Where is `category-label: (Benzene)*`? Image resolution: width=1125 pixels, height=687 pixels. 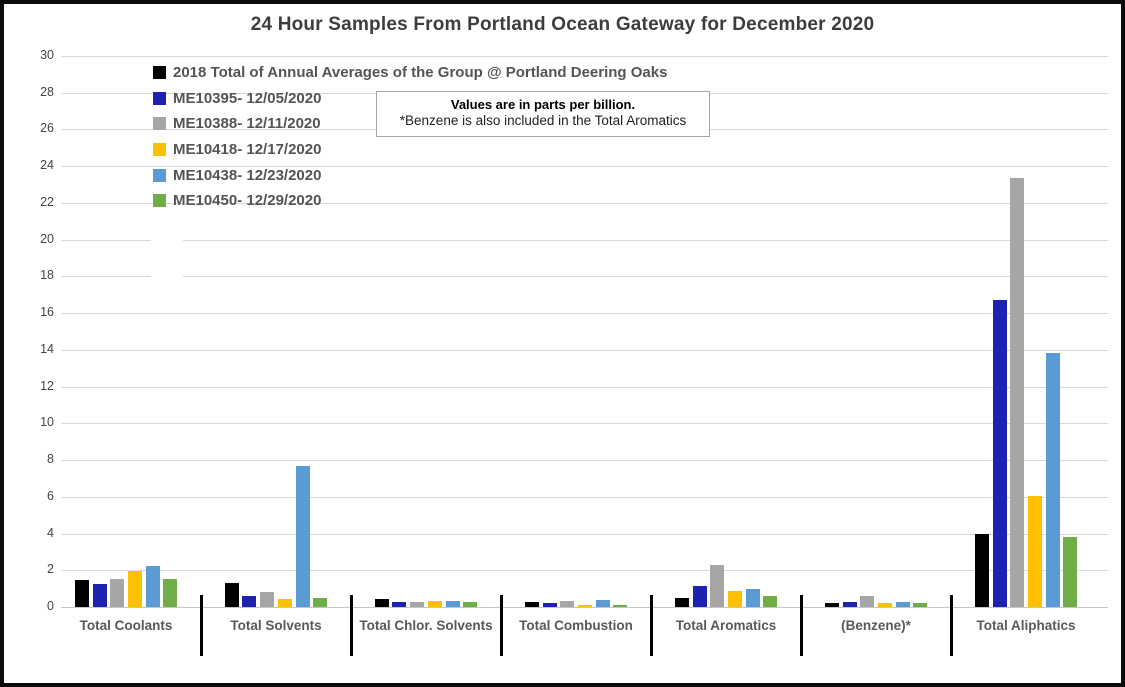
category-label: (Benzene)* is located at coordinates (876, 625).